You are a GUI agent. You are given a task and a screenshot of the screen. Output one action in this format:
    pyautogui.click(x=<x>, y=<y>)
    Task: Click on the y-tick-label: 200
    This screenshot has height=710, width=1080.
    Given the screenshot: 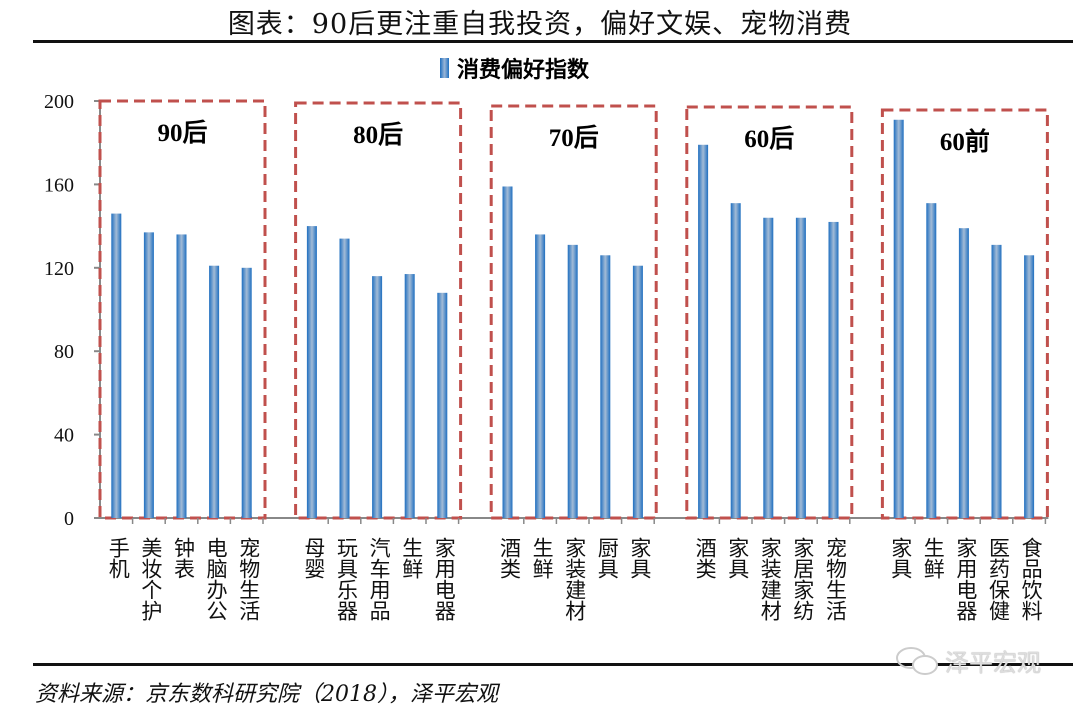 What is the action you would take?
    pyautogui.click(x=59, y=102)
    